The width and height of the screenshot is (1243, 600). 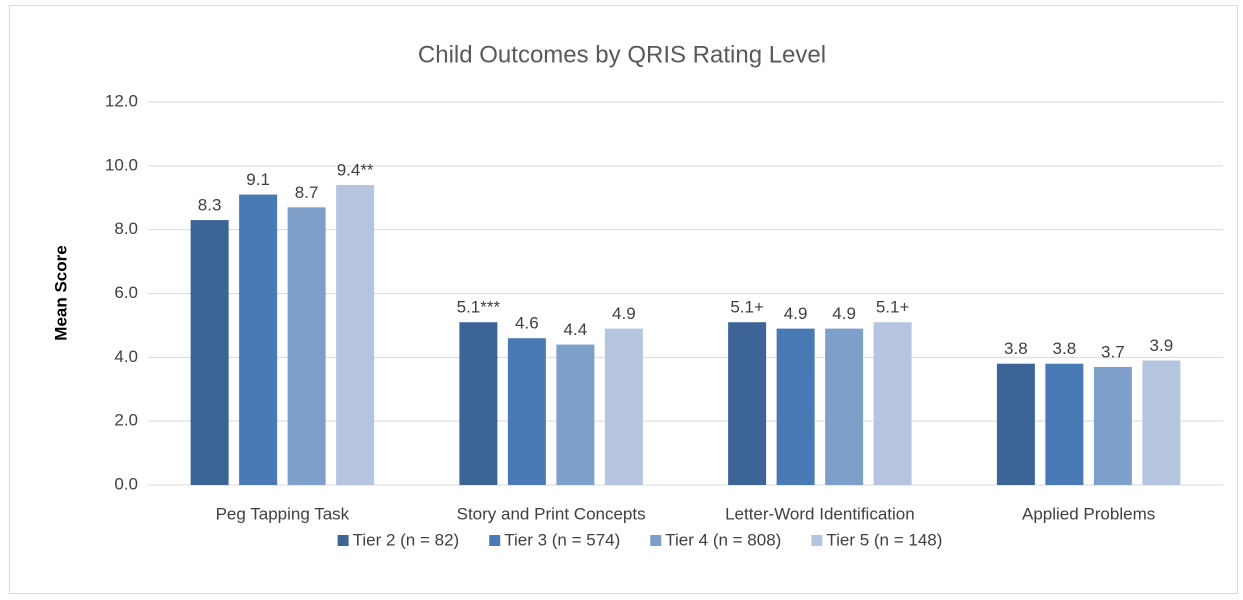 I want to click on legend-label: Tier 5 (n = 148), so click(x=884, y=539).